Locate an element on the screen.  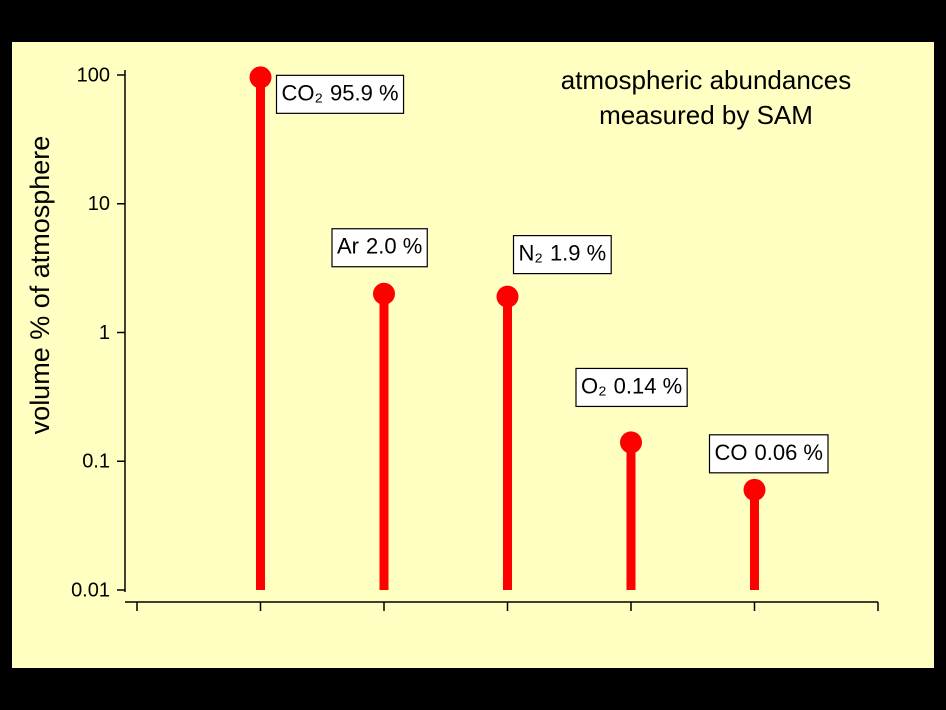
data-label: Ar 2.0 % is located at coordinates (379, 248).